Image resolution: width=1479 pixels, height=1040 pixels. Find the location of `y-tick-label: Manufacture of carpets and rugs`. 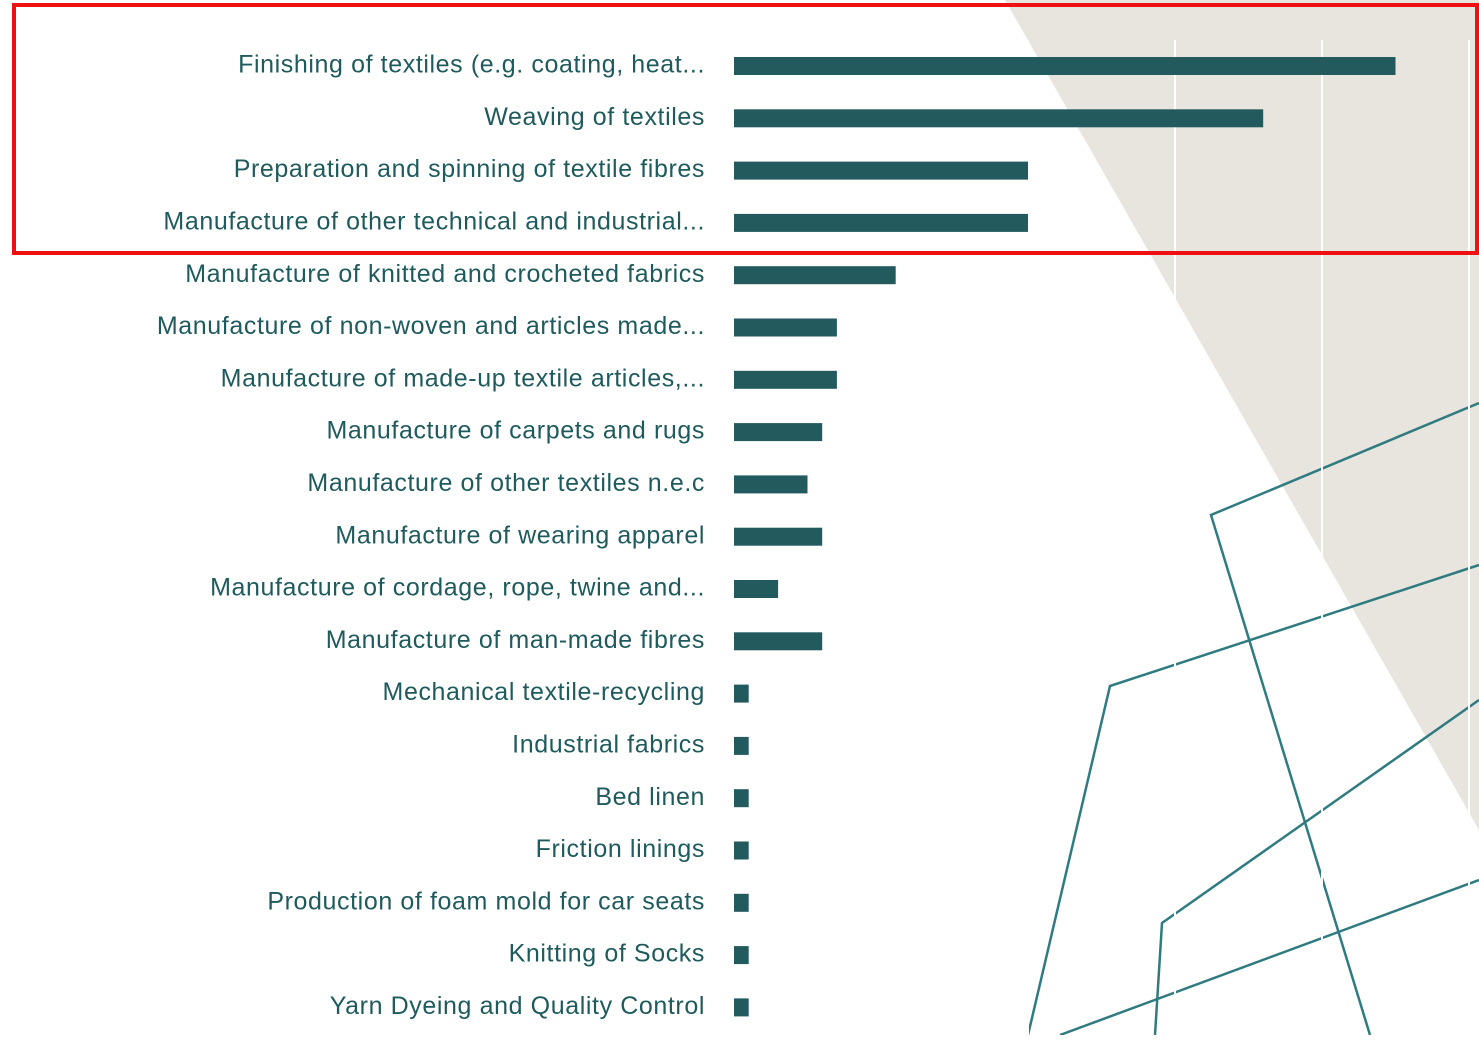

y-tick-label: Manufacture of carpets and rugs is located at coordinates (515, 431).